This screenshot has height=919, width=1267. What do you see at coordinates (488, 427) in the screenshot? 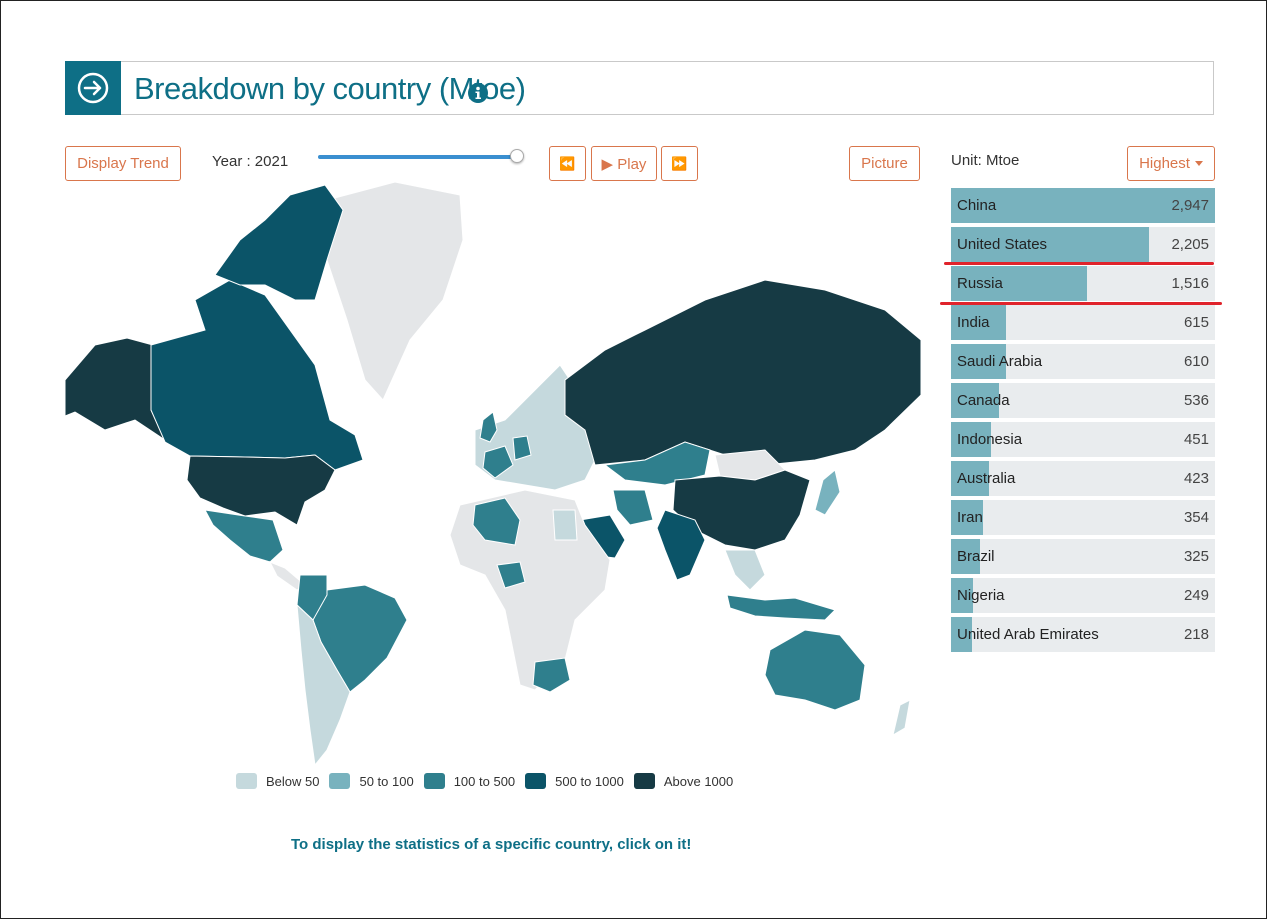
I see `map-country-uk` at bounding box center [488, 427].